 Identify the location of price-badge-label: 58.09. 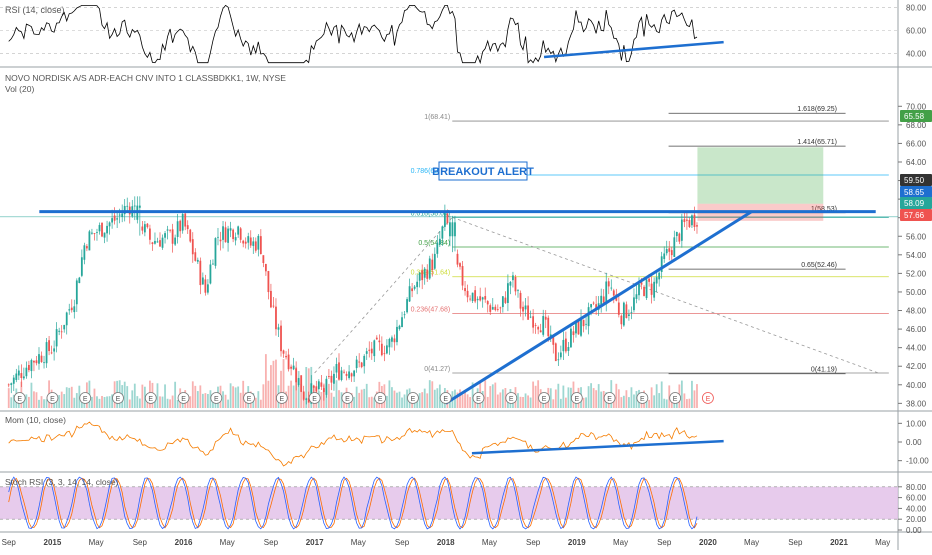
(914, 203).